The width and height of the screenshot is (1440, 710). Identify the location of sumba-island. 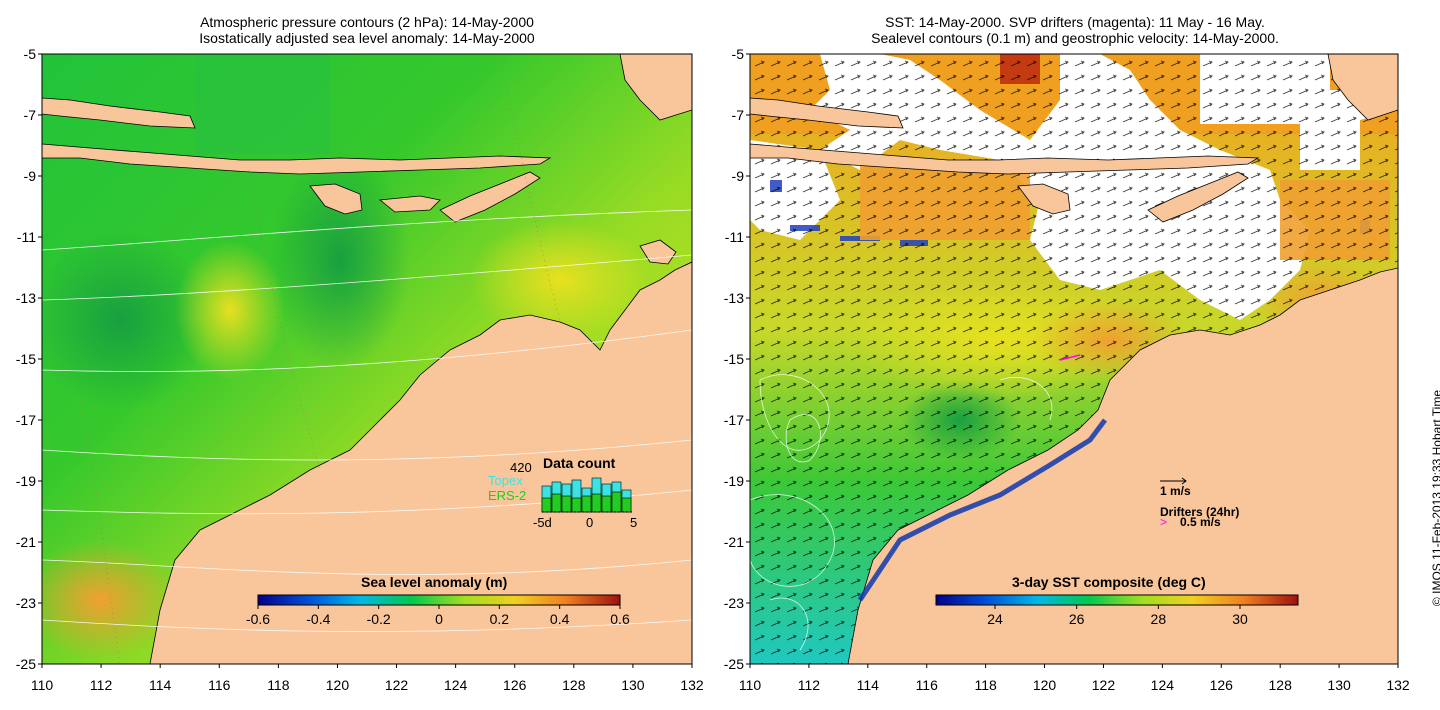
(336, 199).